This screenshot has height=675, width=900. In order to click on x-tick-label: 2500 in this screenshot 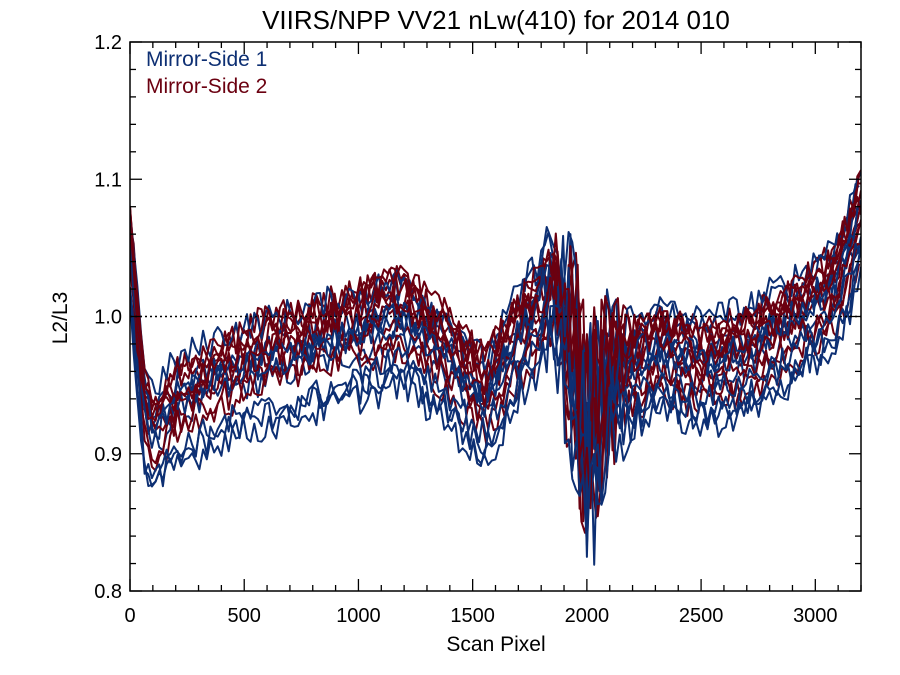, I will do `click(701, 616)`.